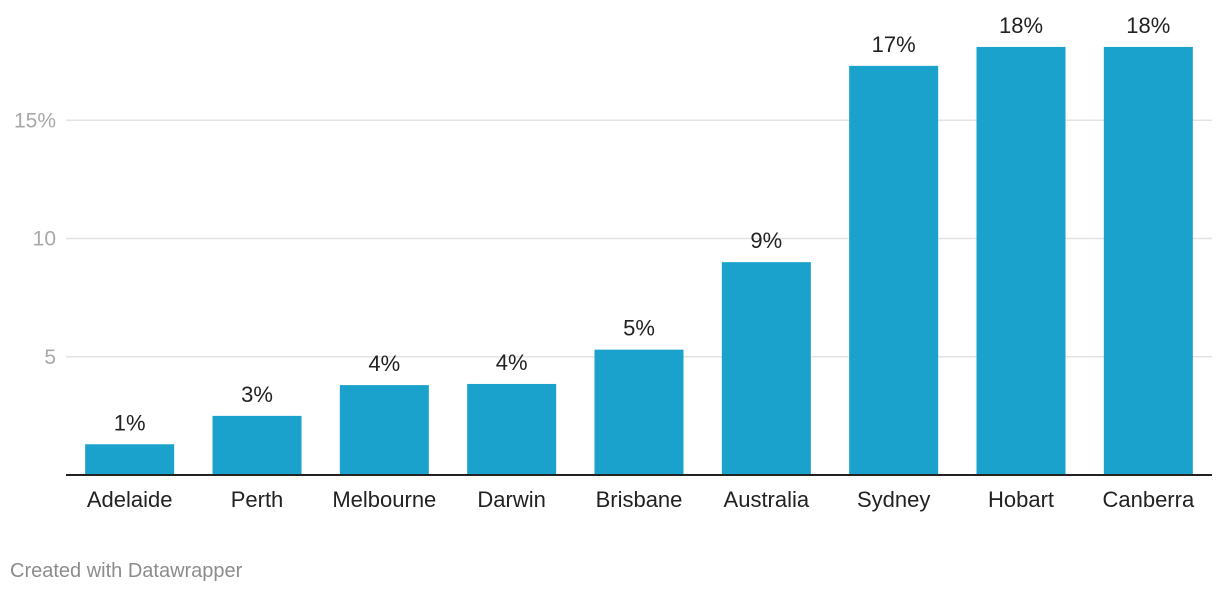  I want to click on category-label: Melbourne, so click(384, 499).